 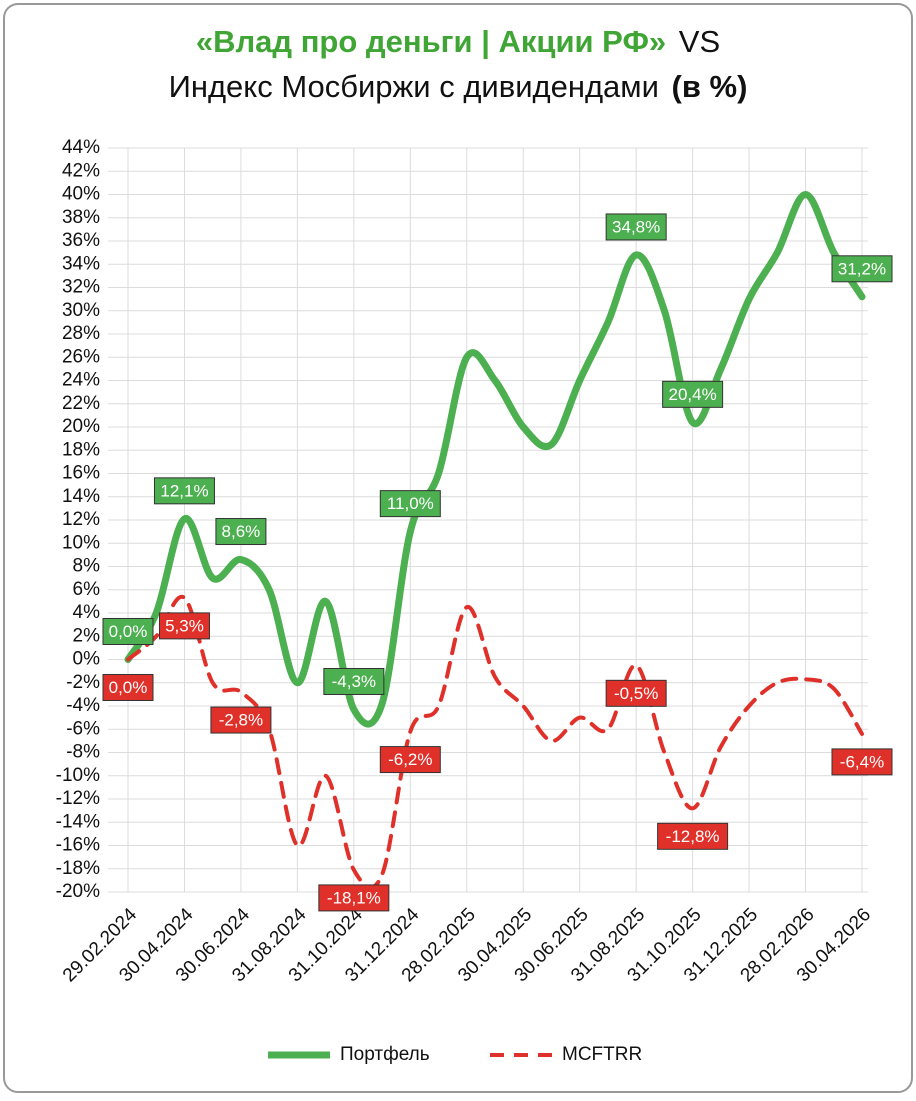 I want to click on title-brand: «Влад про деньги | Акции РФ», so click(x=431, y=41).